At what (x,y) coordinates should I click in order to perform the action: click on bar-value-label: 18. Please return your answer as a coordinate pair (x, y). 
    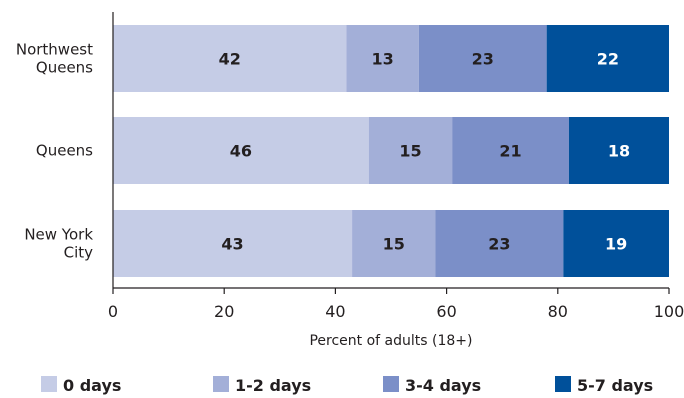
    Looking at the image, I should click on (619, 151).